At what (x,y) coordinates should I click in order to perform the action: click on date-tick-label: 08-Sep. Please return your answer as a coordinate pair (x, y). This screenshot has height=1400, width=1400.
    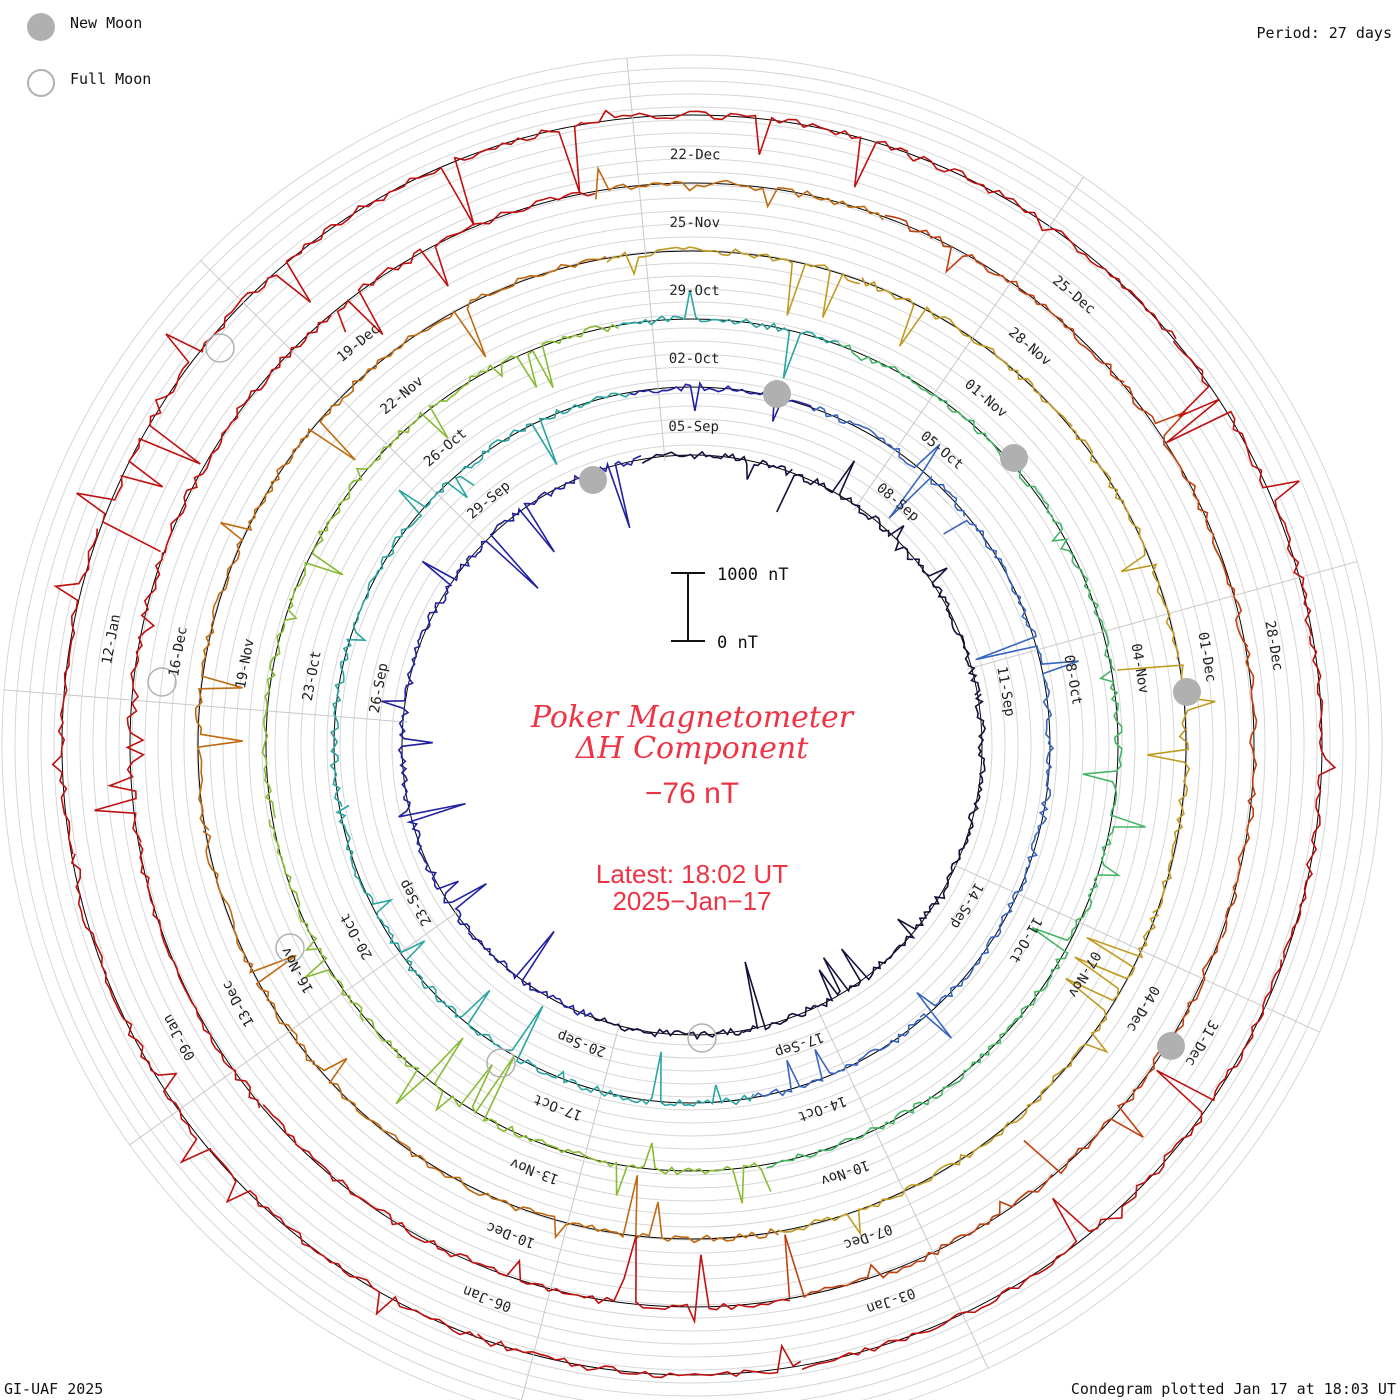
    Looking at the image, I should click on (897, 502).